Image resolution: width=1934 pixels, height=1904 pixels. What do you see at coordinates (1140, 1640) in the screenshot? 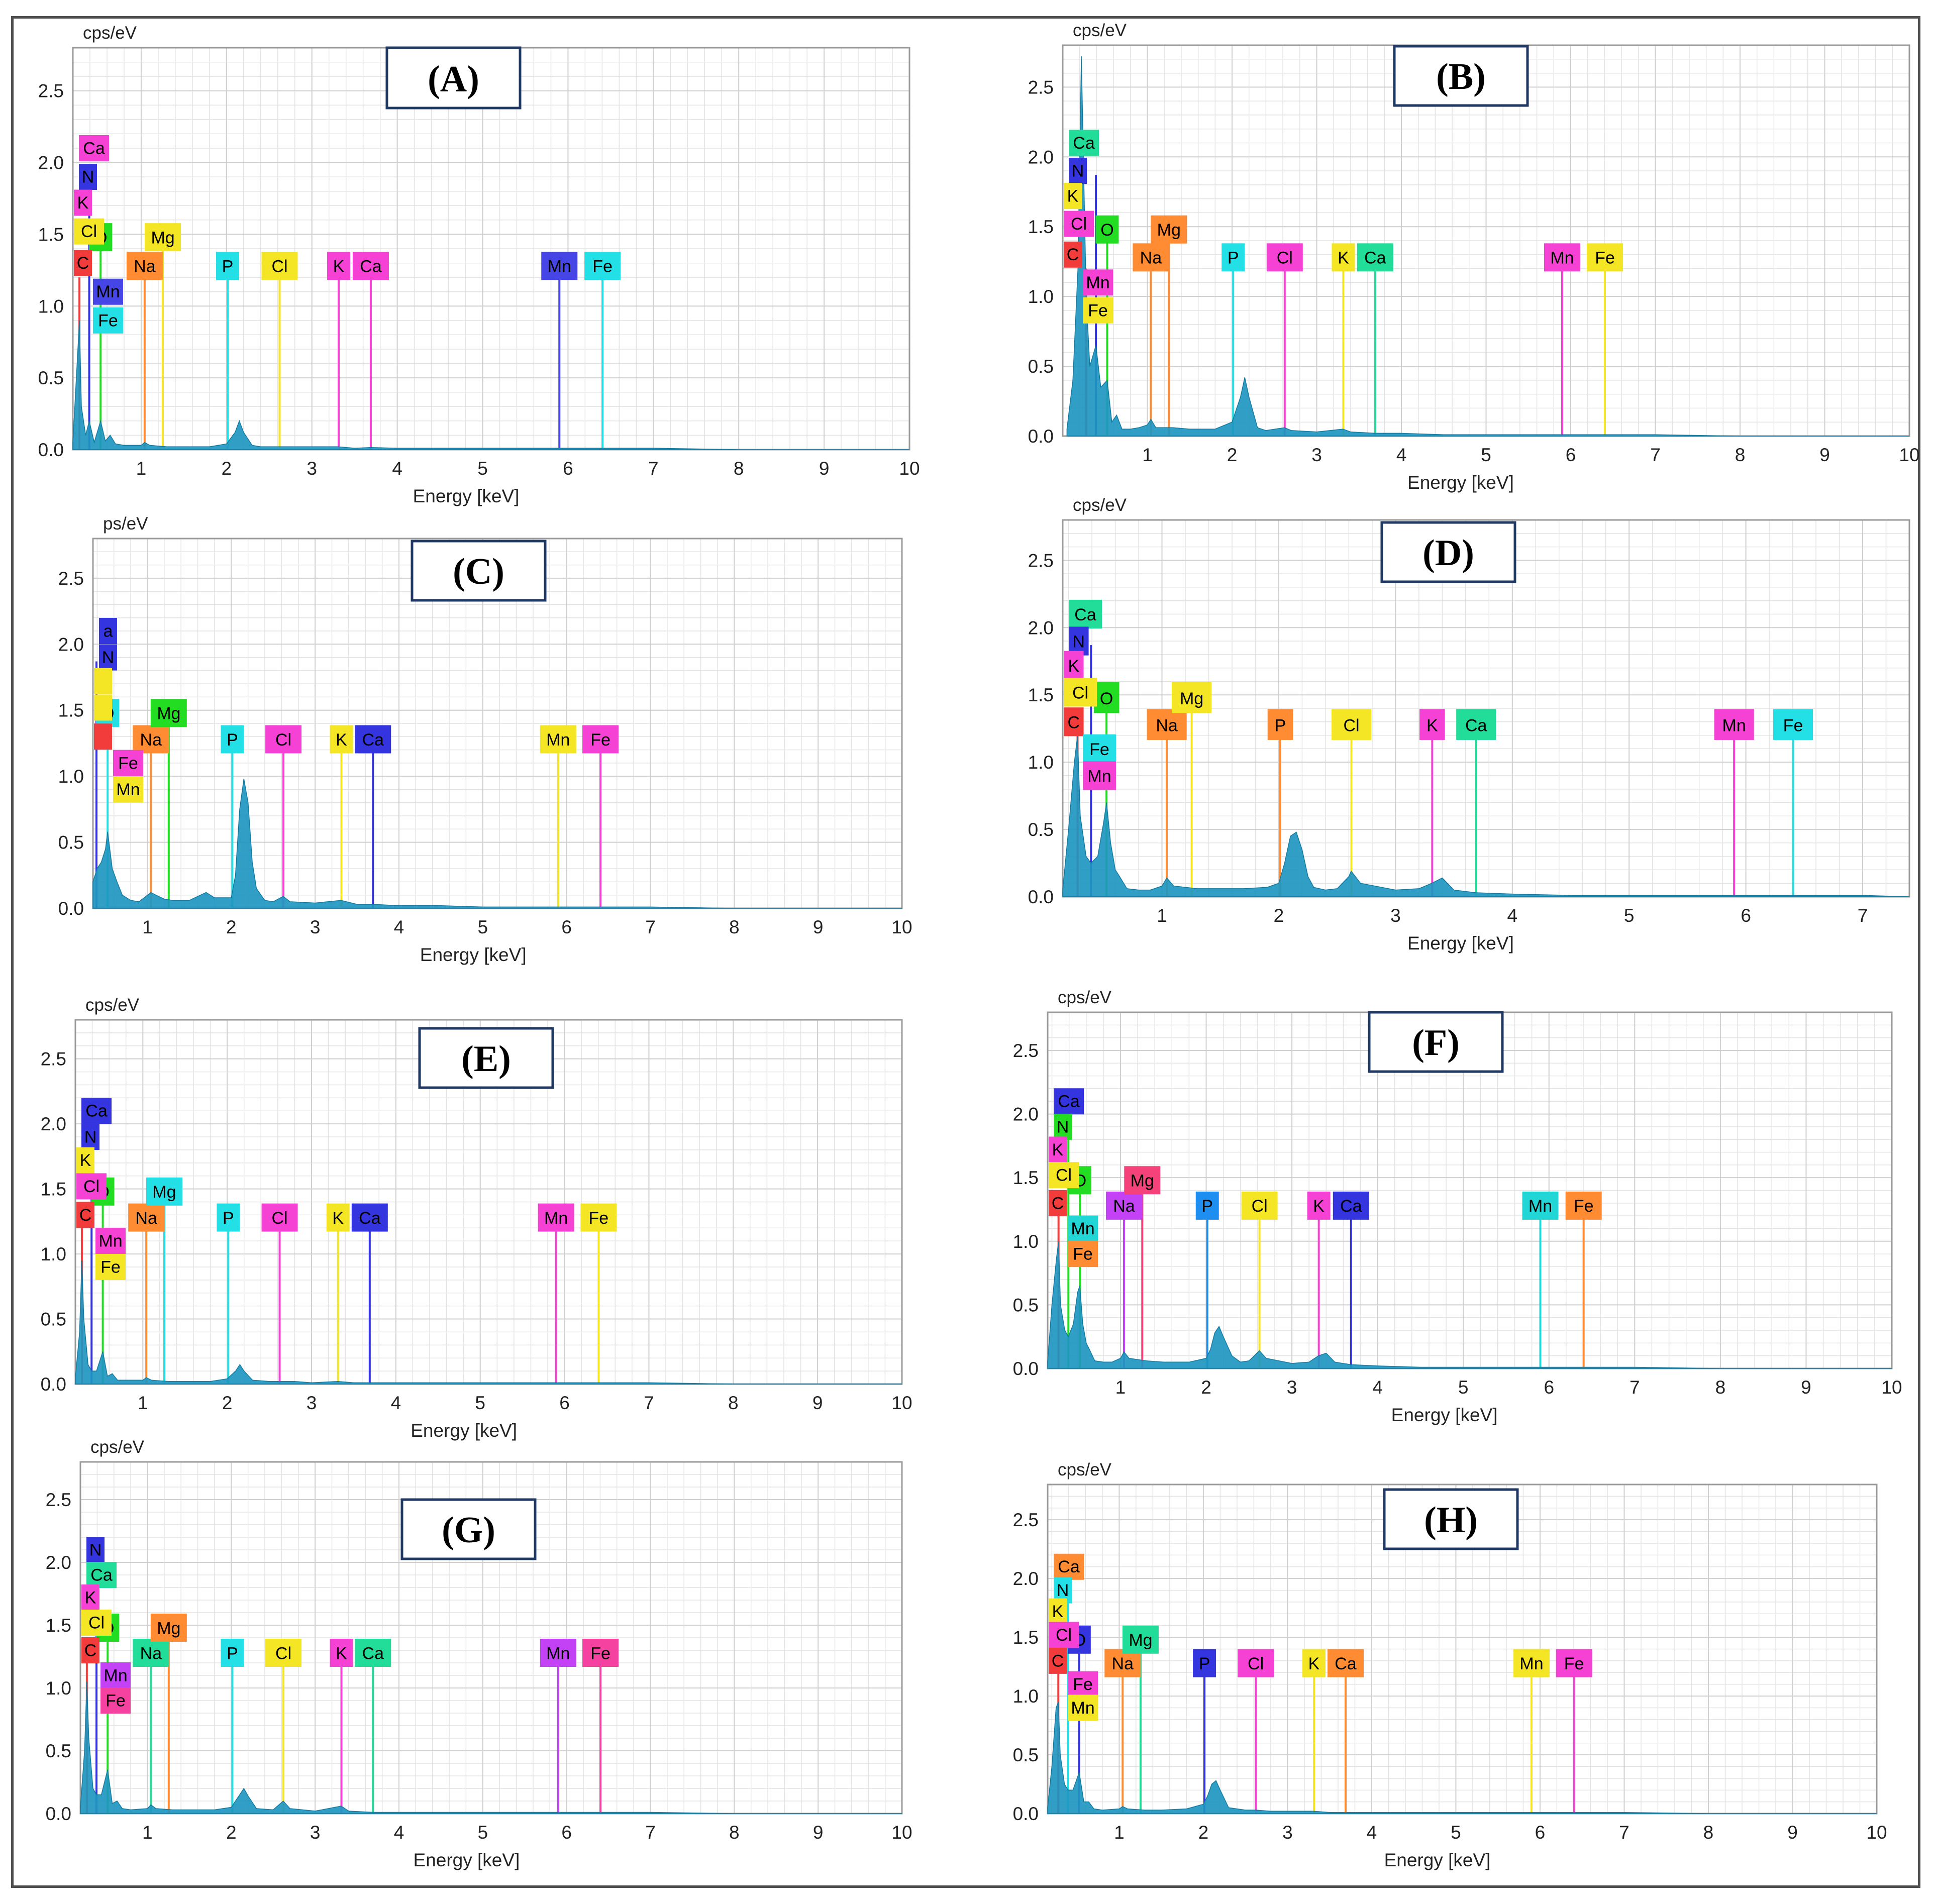
I see `element-label-mg: Mg` at bounding box center [1140, 1640].